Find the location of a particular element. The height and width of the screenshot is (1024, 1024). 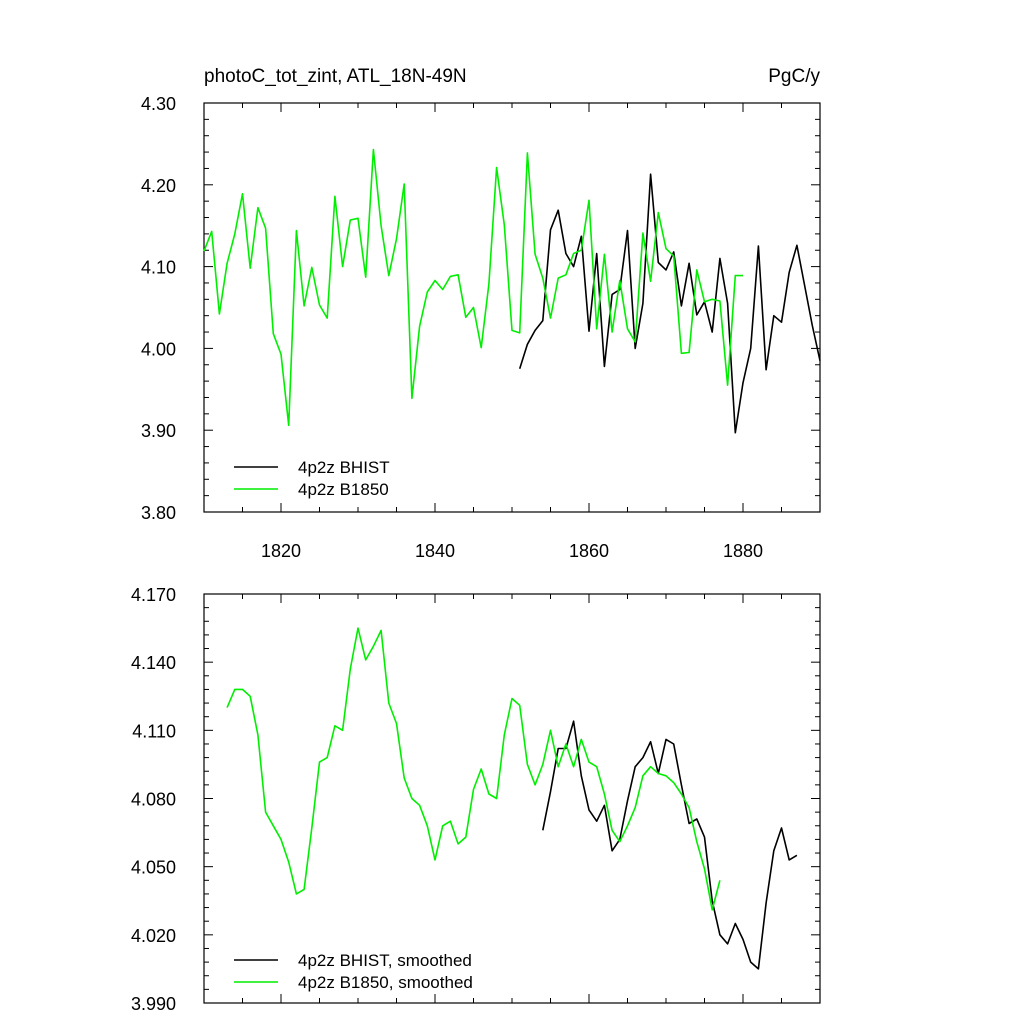

y-tick-label: 4.10 is located at coordinates (158, 268).